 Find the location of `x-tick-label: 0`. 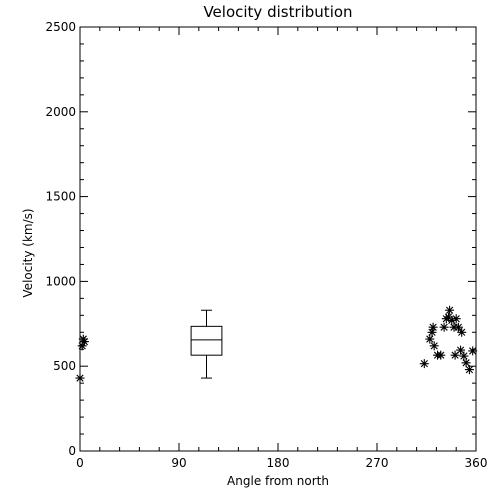

x-tick-label: 0 is located at coordinates (80, 463).